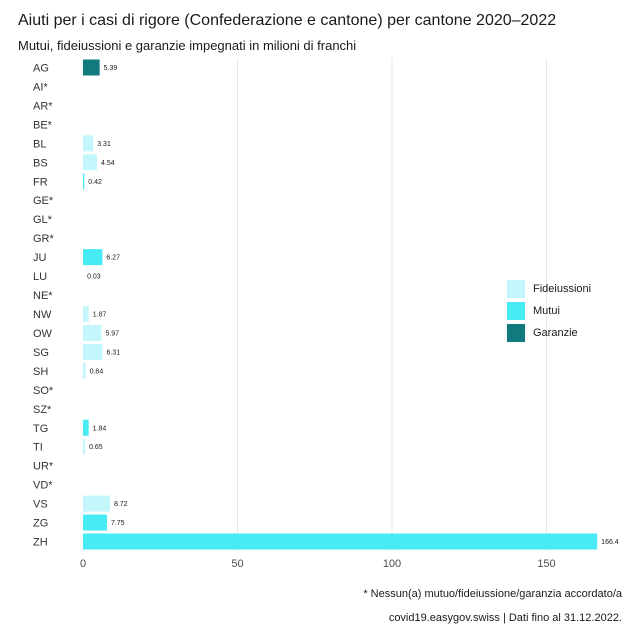  I want to click on legend-item-fideiussioni: Fideiussioni, so click(549, 289).